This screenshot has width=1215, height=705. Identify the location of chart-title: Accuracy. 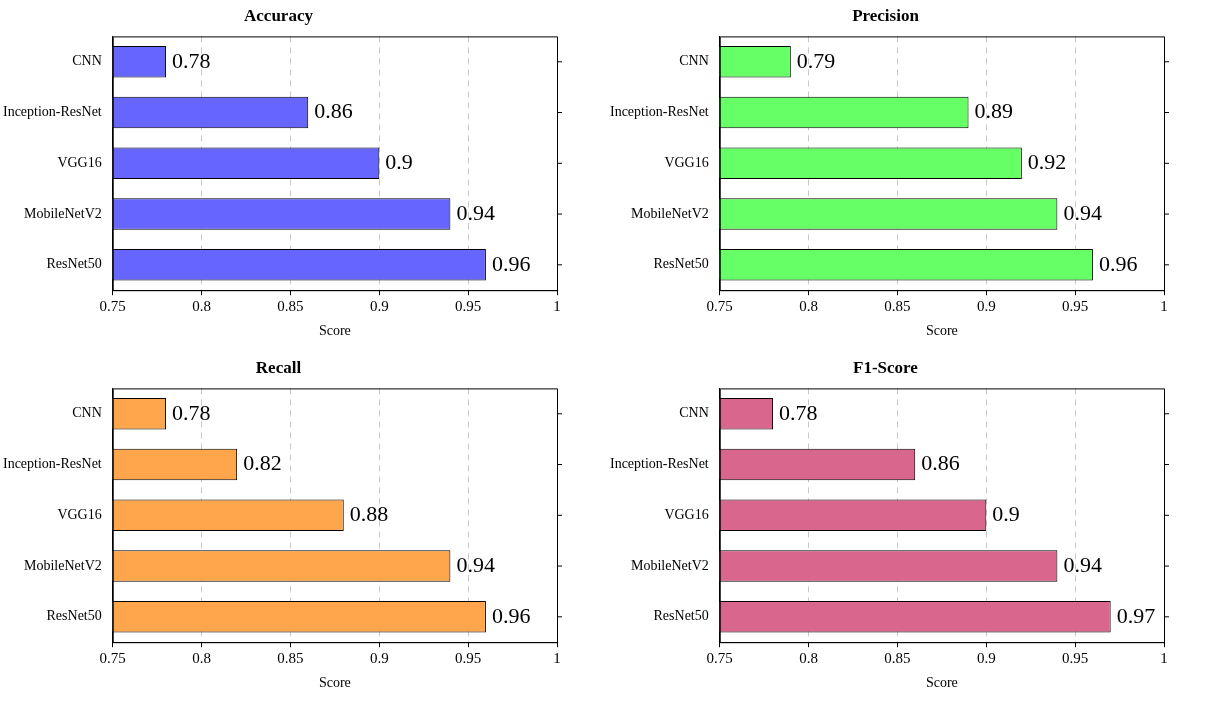
(279, 15).